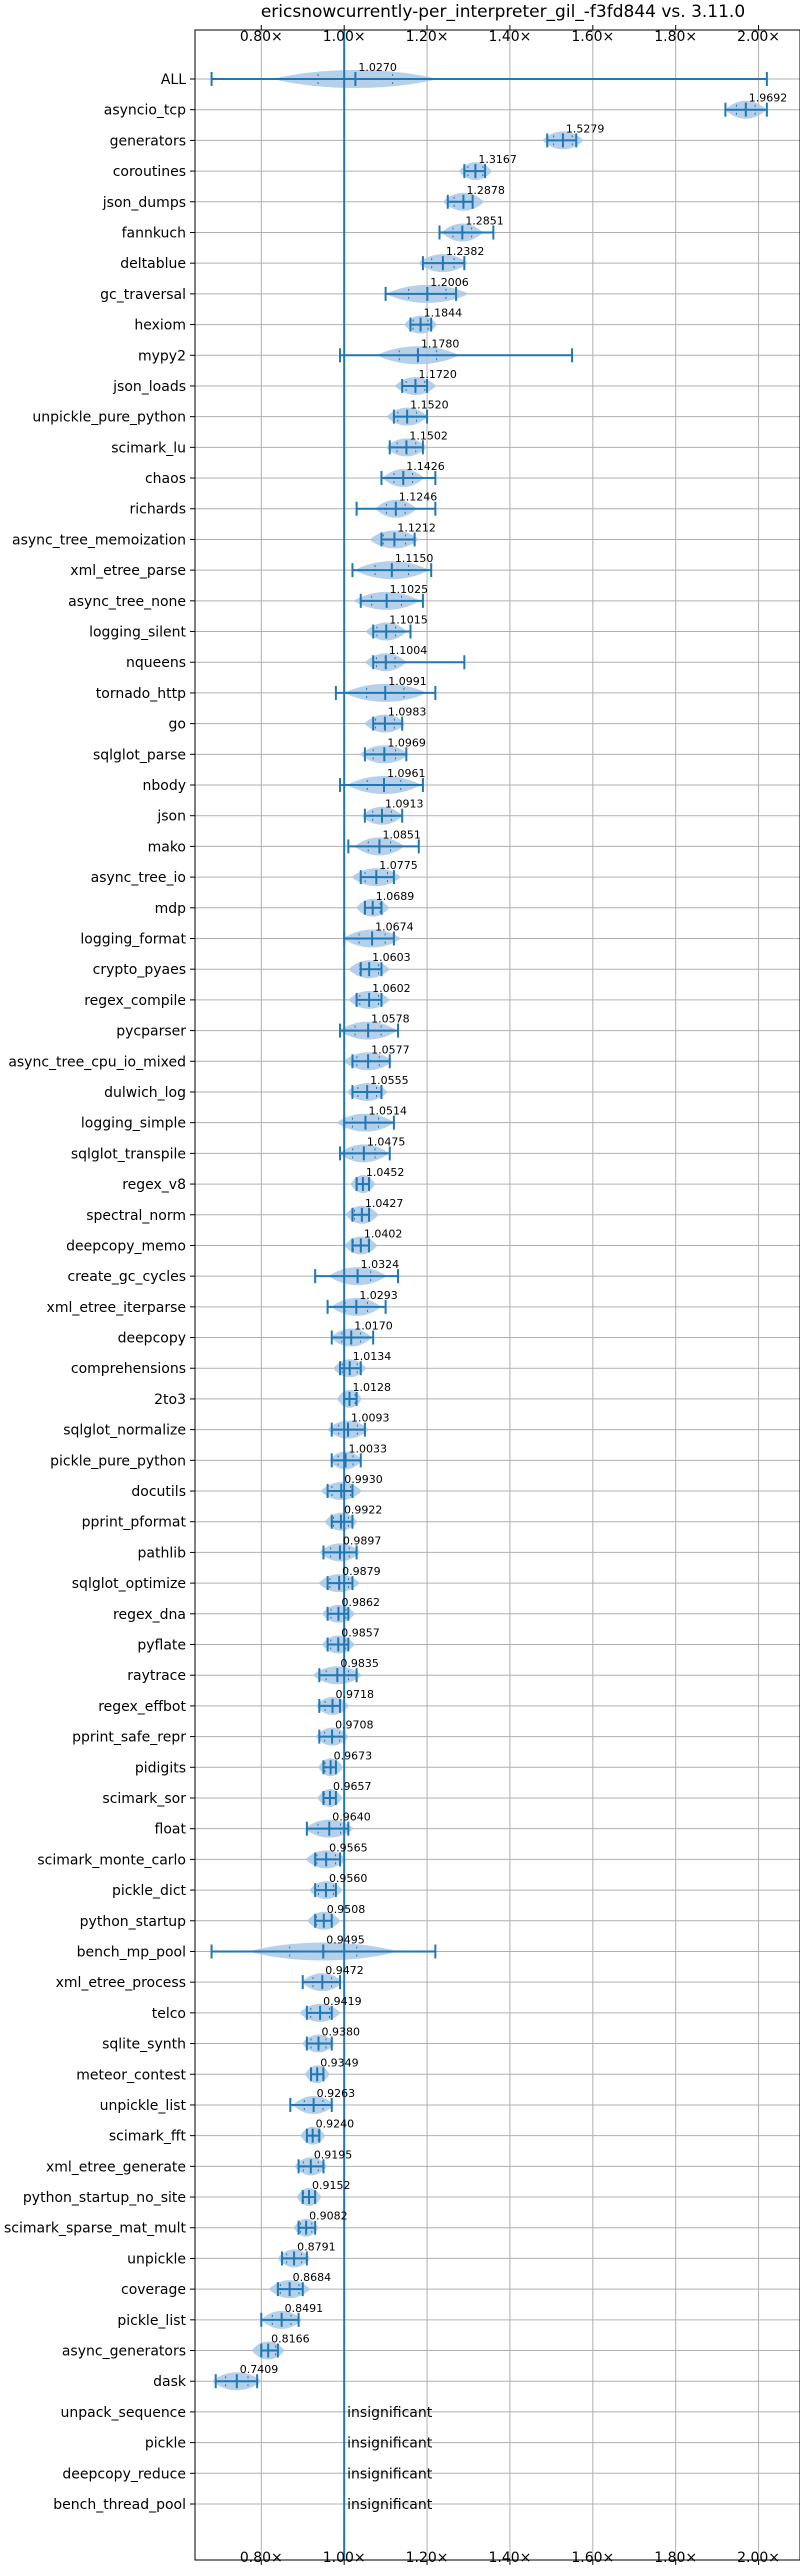 Image resolution: width=800 pixels, height=2570 pixels. Describe the element at coordinates (127, 602) in the screenshot. I see `category-label: async_tree_none` at that location.